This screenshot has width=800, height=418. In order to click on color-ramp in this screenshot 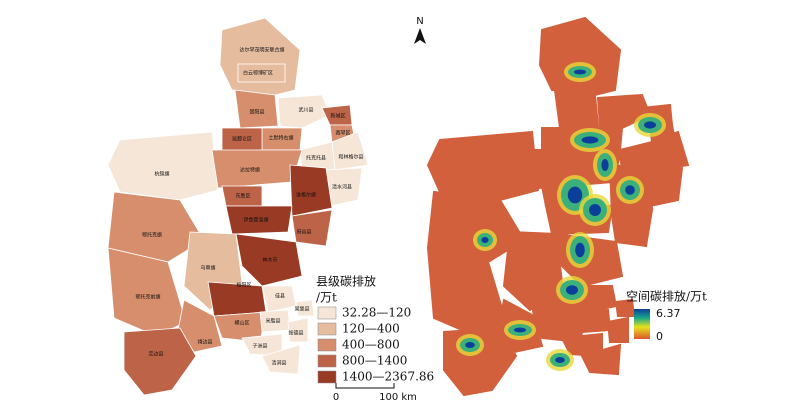, I will do `click(642, 324)`.